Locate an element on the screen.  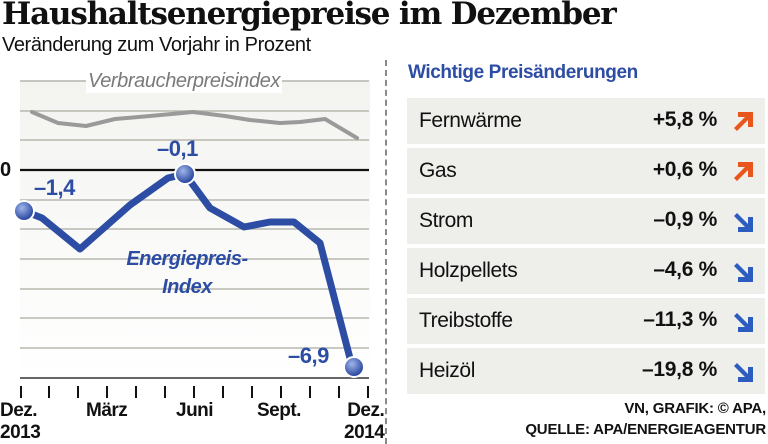
energy-type: Holzpellets is located at coordinates (468, 270).